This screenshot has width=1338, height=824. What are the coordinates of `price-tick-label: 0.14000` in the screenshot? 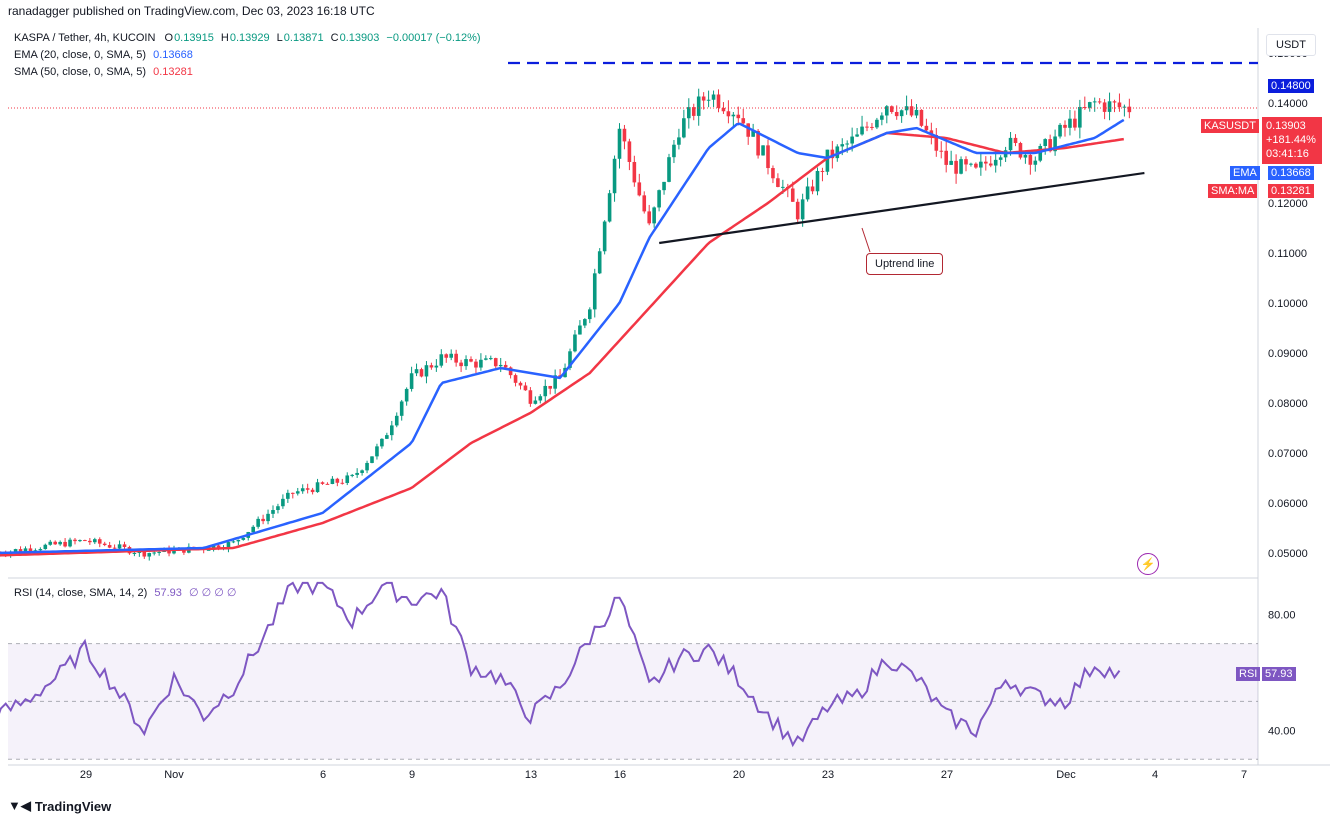 It's located at (1288, 104).